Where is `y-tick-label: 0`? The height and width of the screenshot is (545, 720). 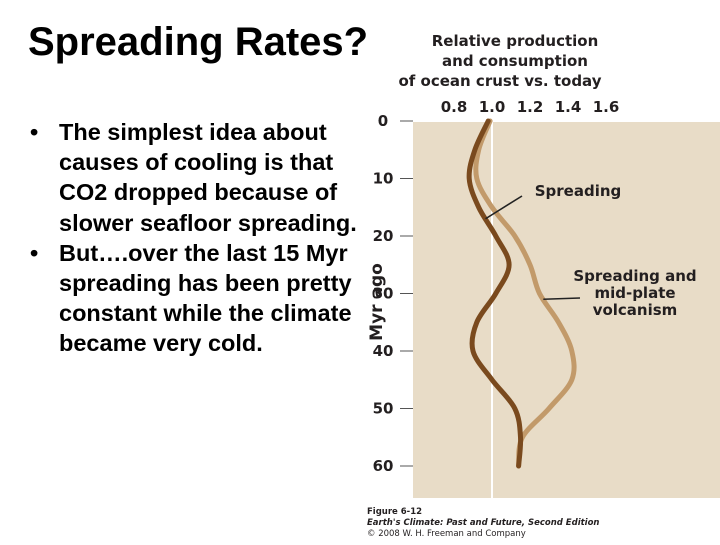 y-tick-label: 0 is located at coordinates (383, 121).